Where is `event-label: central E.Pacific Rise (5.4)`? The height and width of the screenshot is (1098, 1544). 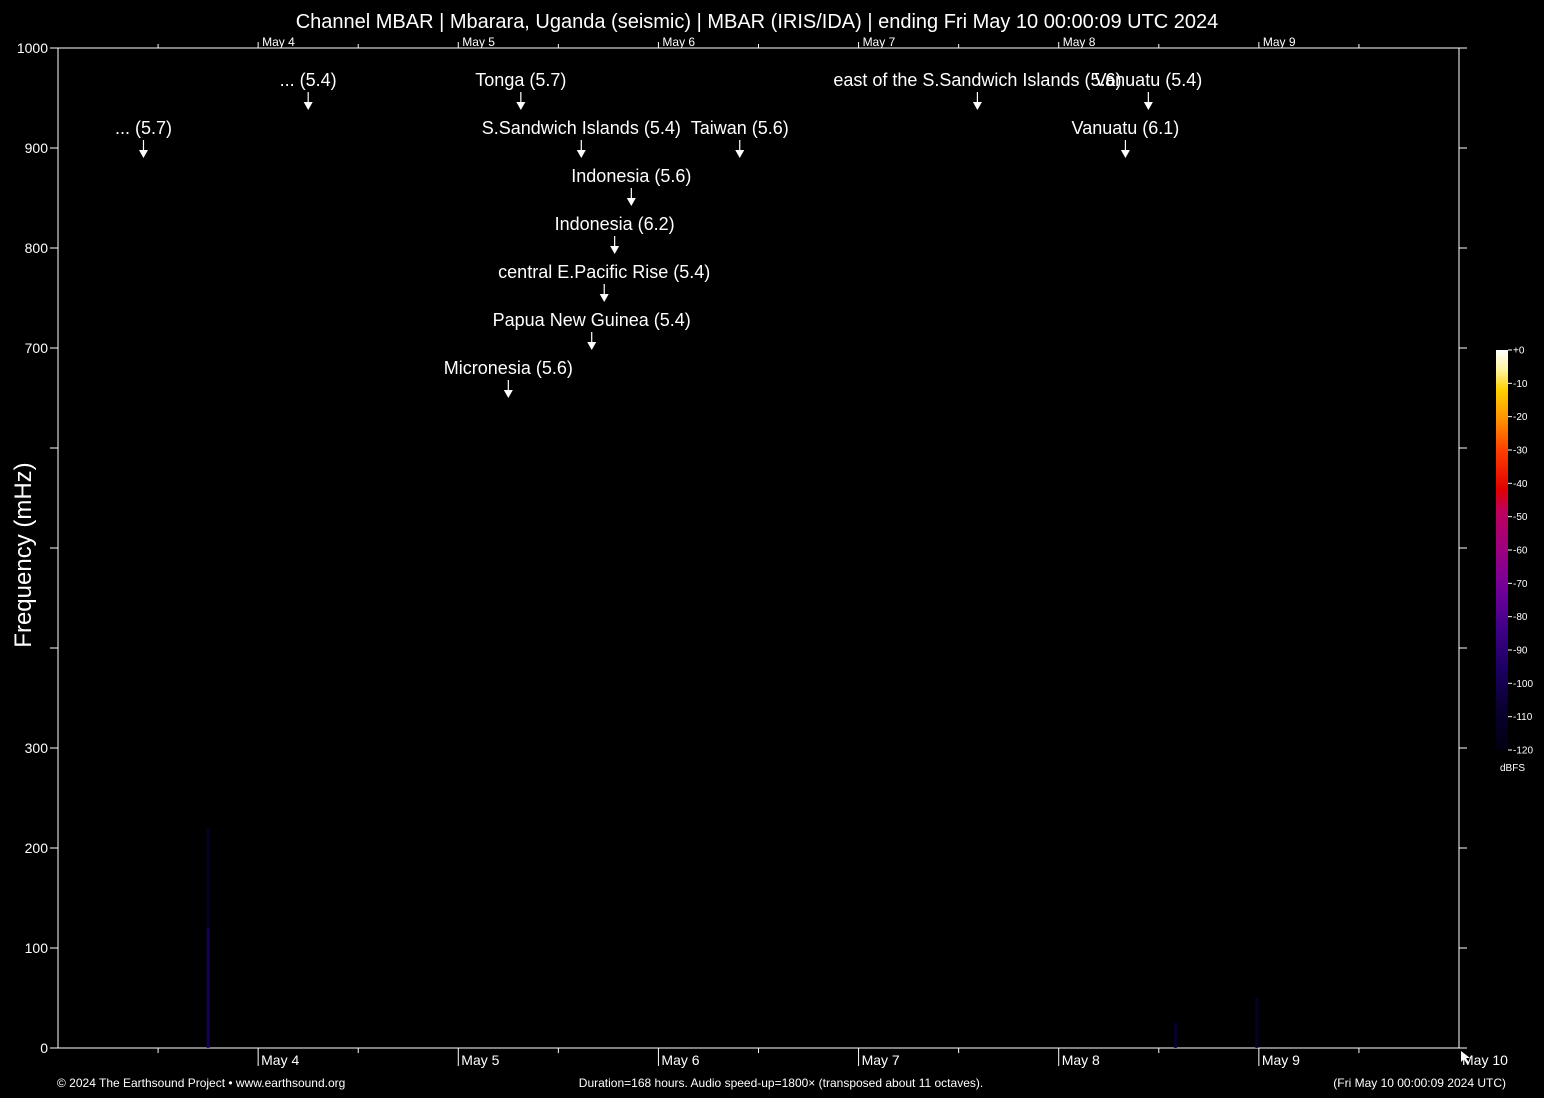
event-label: central E.Pacific Rise (5.4) is located at coordinates (604, 272).